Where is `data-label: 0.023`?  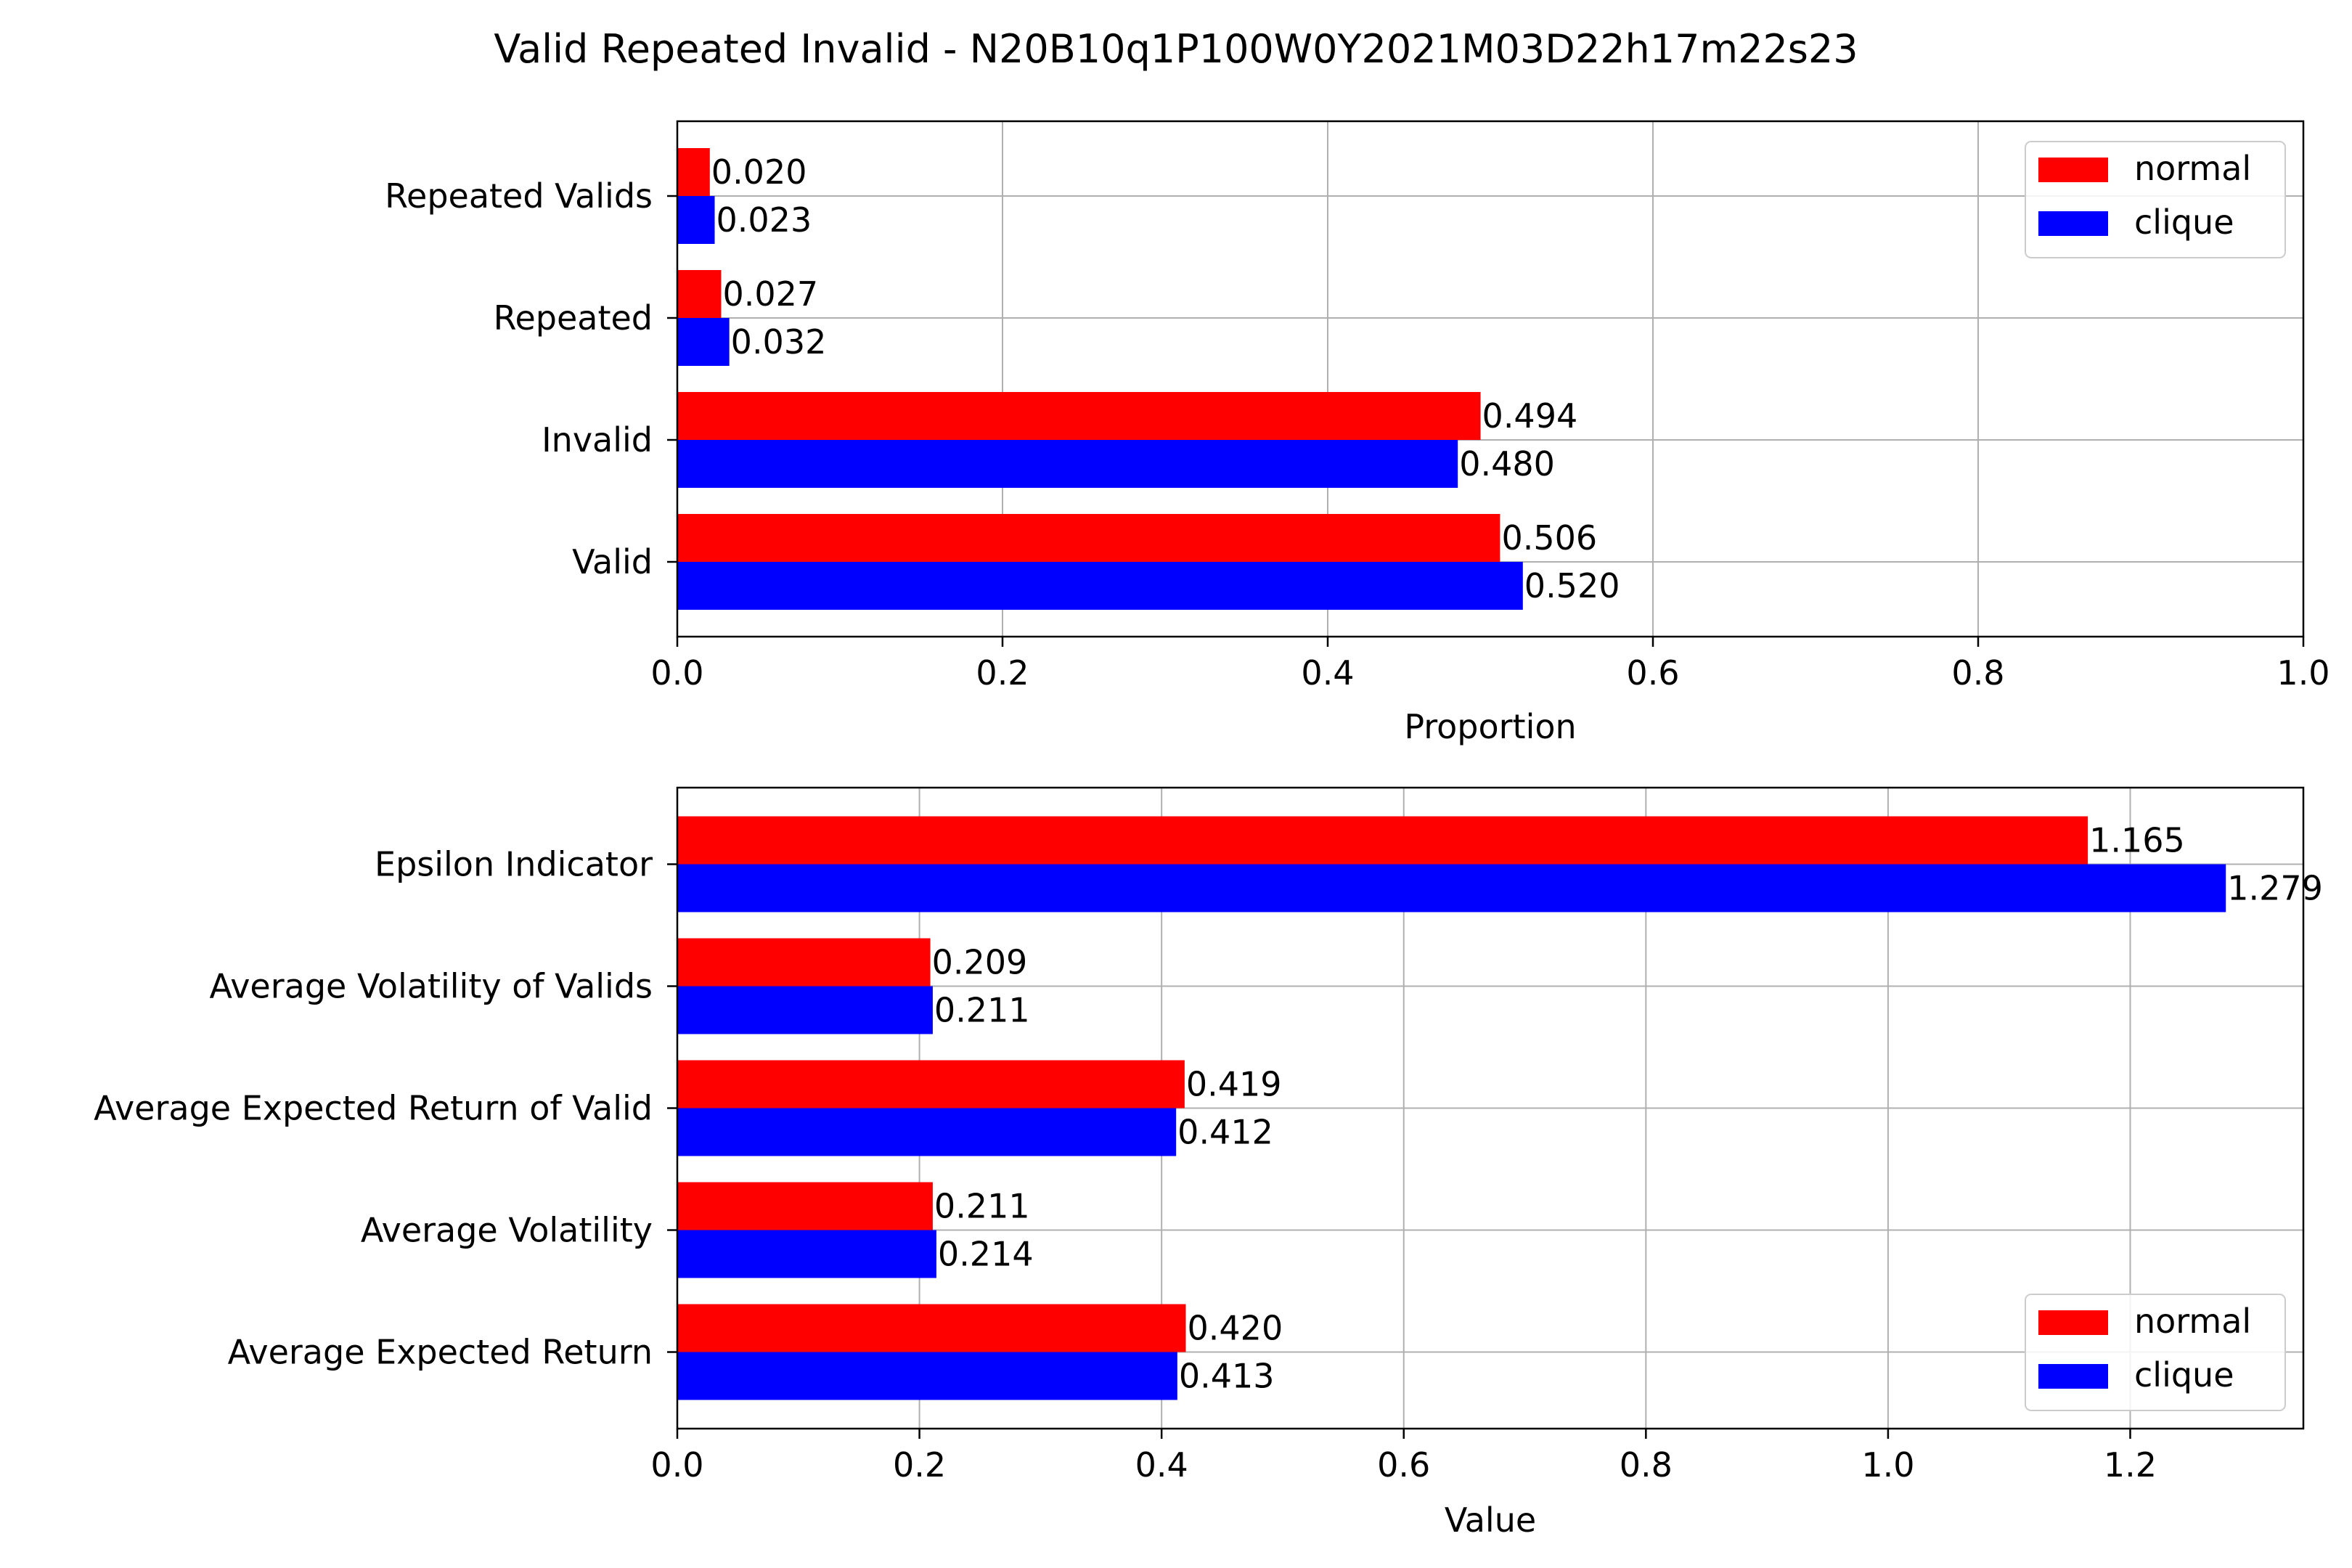
data-label: 0.023 is located at coordinates (764, 220).